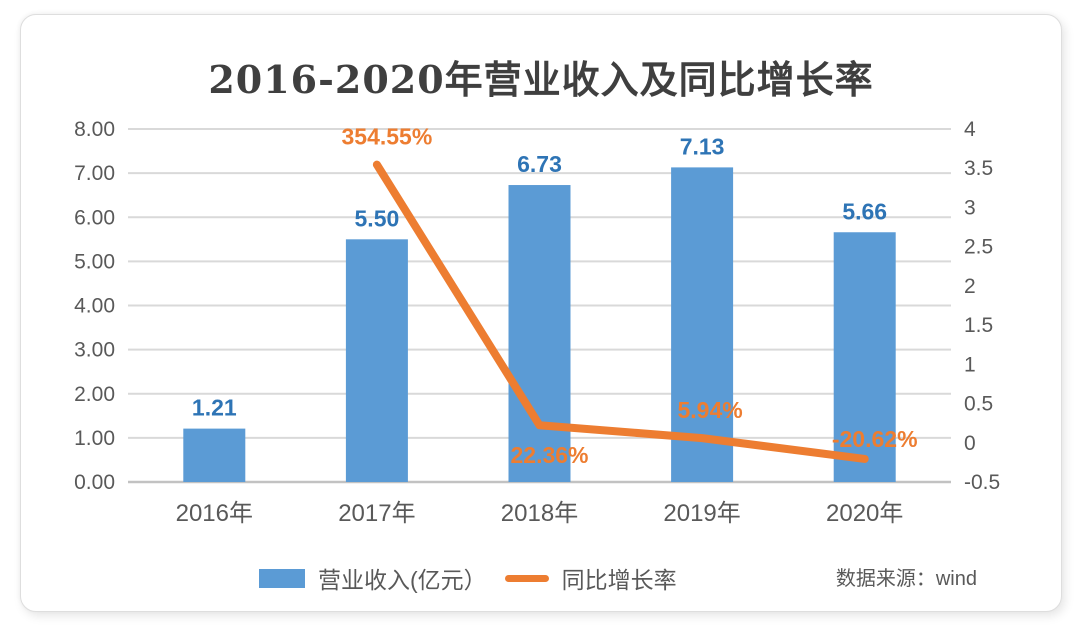  I want to click on x-axis-label: 2019年, so click(701, 513).